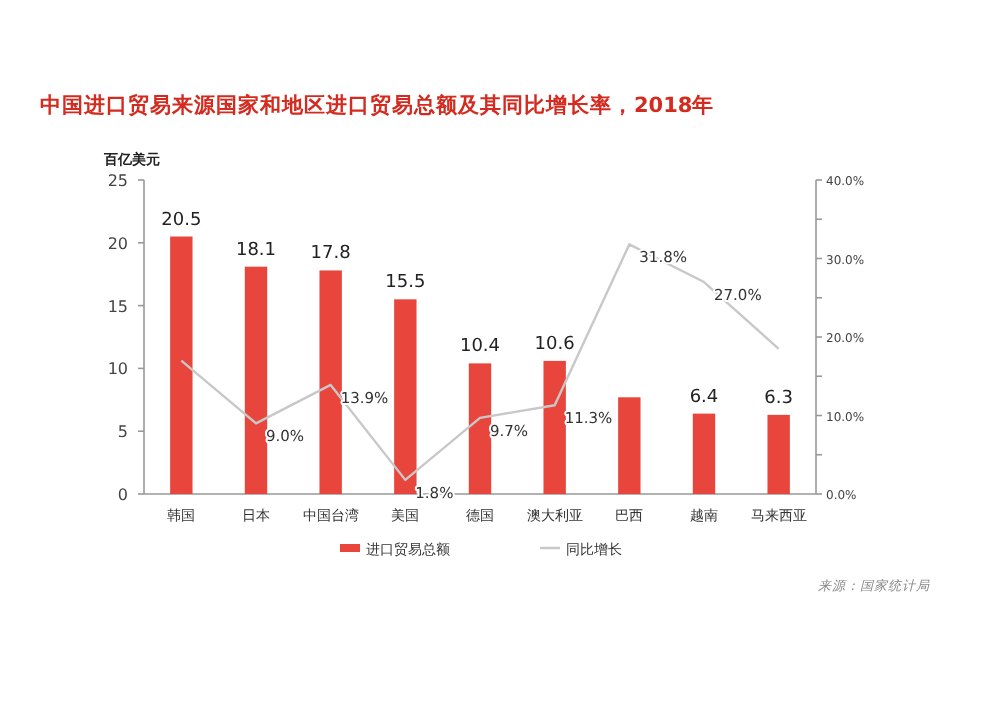  Describe the element at coordinates (117, 181) in the screenshot. I see `y-tick-label: 25` at that location.